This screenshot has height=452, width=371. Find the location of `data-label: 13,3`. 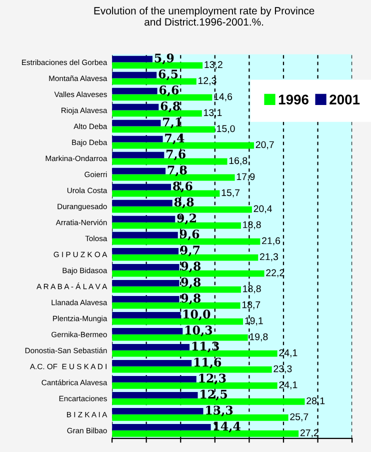

data-label: 13,3 is located at coordinates (219, 411).